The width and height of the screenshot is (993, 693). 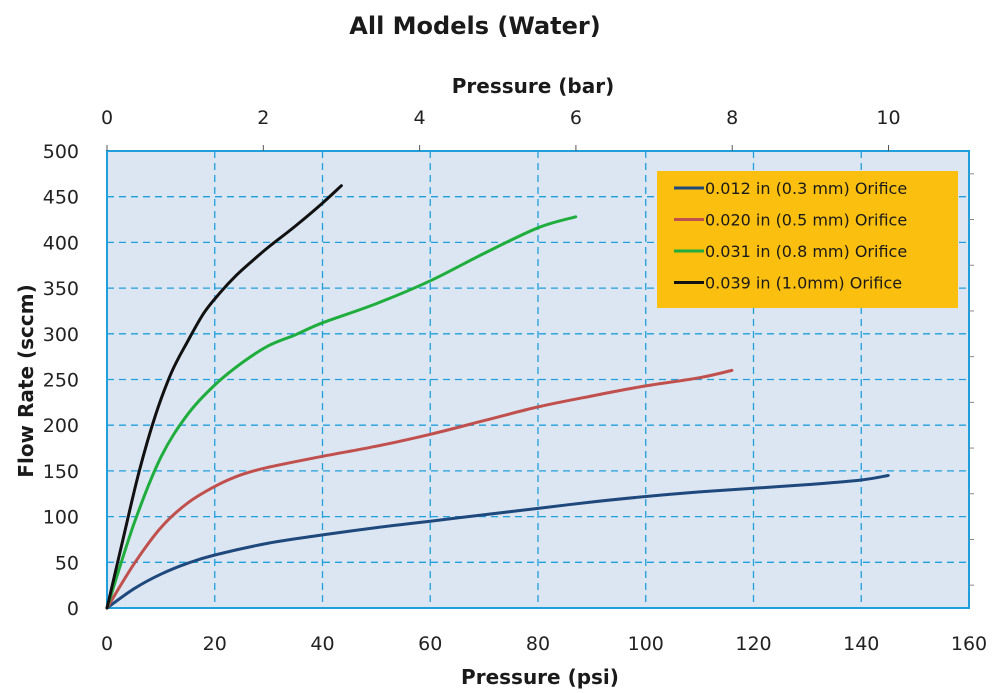 What do you see at coordinates (61, 381) in the screenshot?
I see `y-tick-label: 250` at bounding box center [61, 381].